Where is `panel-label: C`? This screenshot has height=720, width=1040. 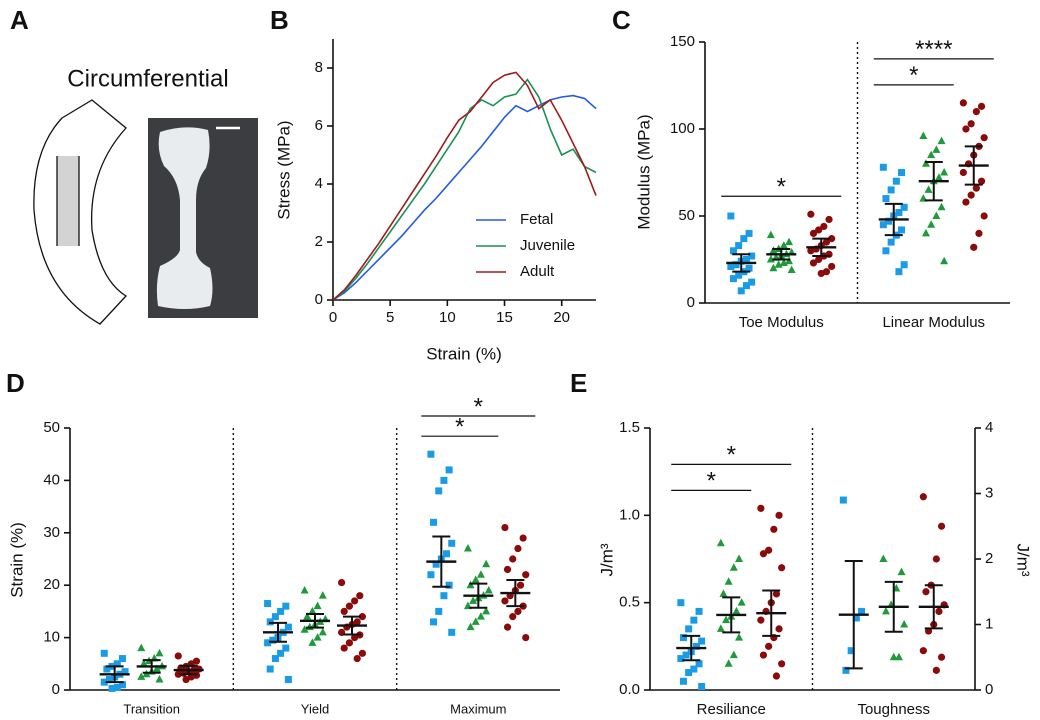 panel-label: C is located at coordinates (621, 20).